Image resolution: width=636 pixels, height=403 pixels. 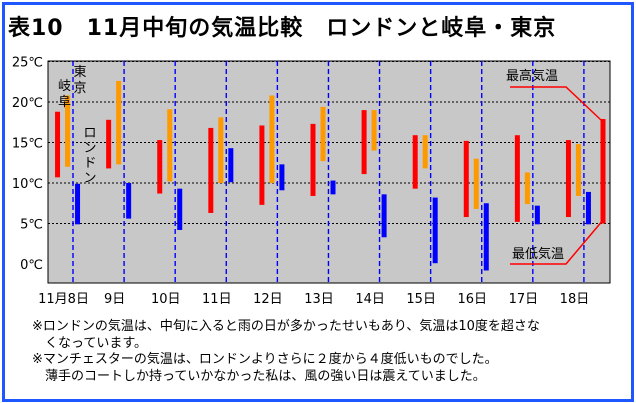 What do you see at coordinates (119, 122) in the screenshot?
I see `bar-岐阜-1` at bounding box center [119, 122].